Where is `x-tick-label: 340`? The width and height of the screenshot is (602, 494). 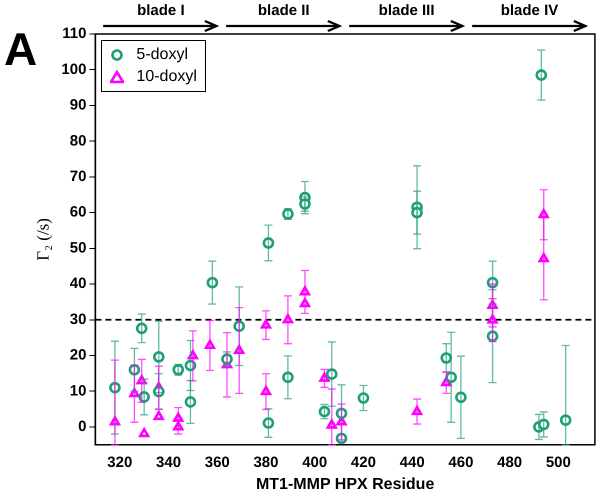 x-tick-label: 340 is located at coordinates (169, 462).